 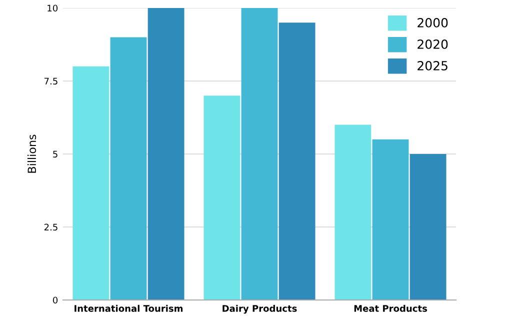 I want to click on legend-label: 2000, so click(x=433, y=23).